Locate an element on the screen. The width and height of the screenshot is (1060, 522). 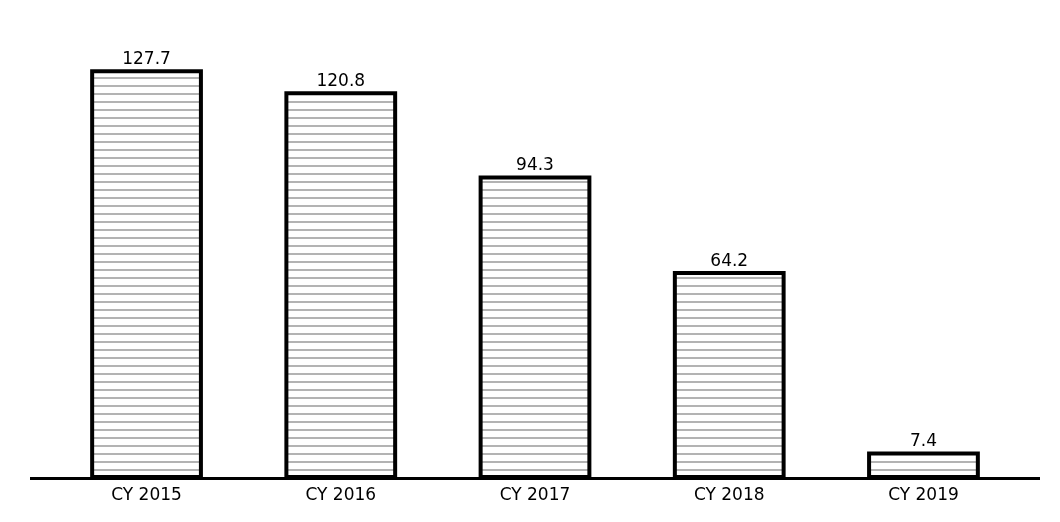
x-tick-label: CY 2019 is located at coordinates (923, 494).